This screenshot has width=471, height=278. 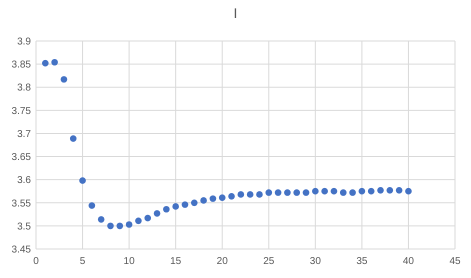 What do you see at coordinates (24, 42) in the screenshot?
I see `y-tick-label: 3.9` at bounding box center [24, 42].